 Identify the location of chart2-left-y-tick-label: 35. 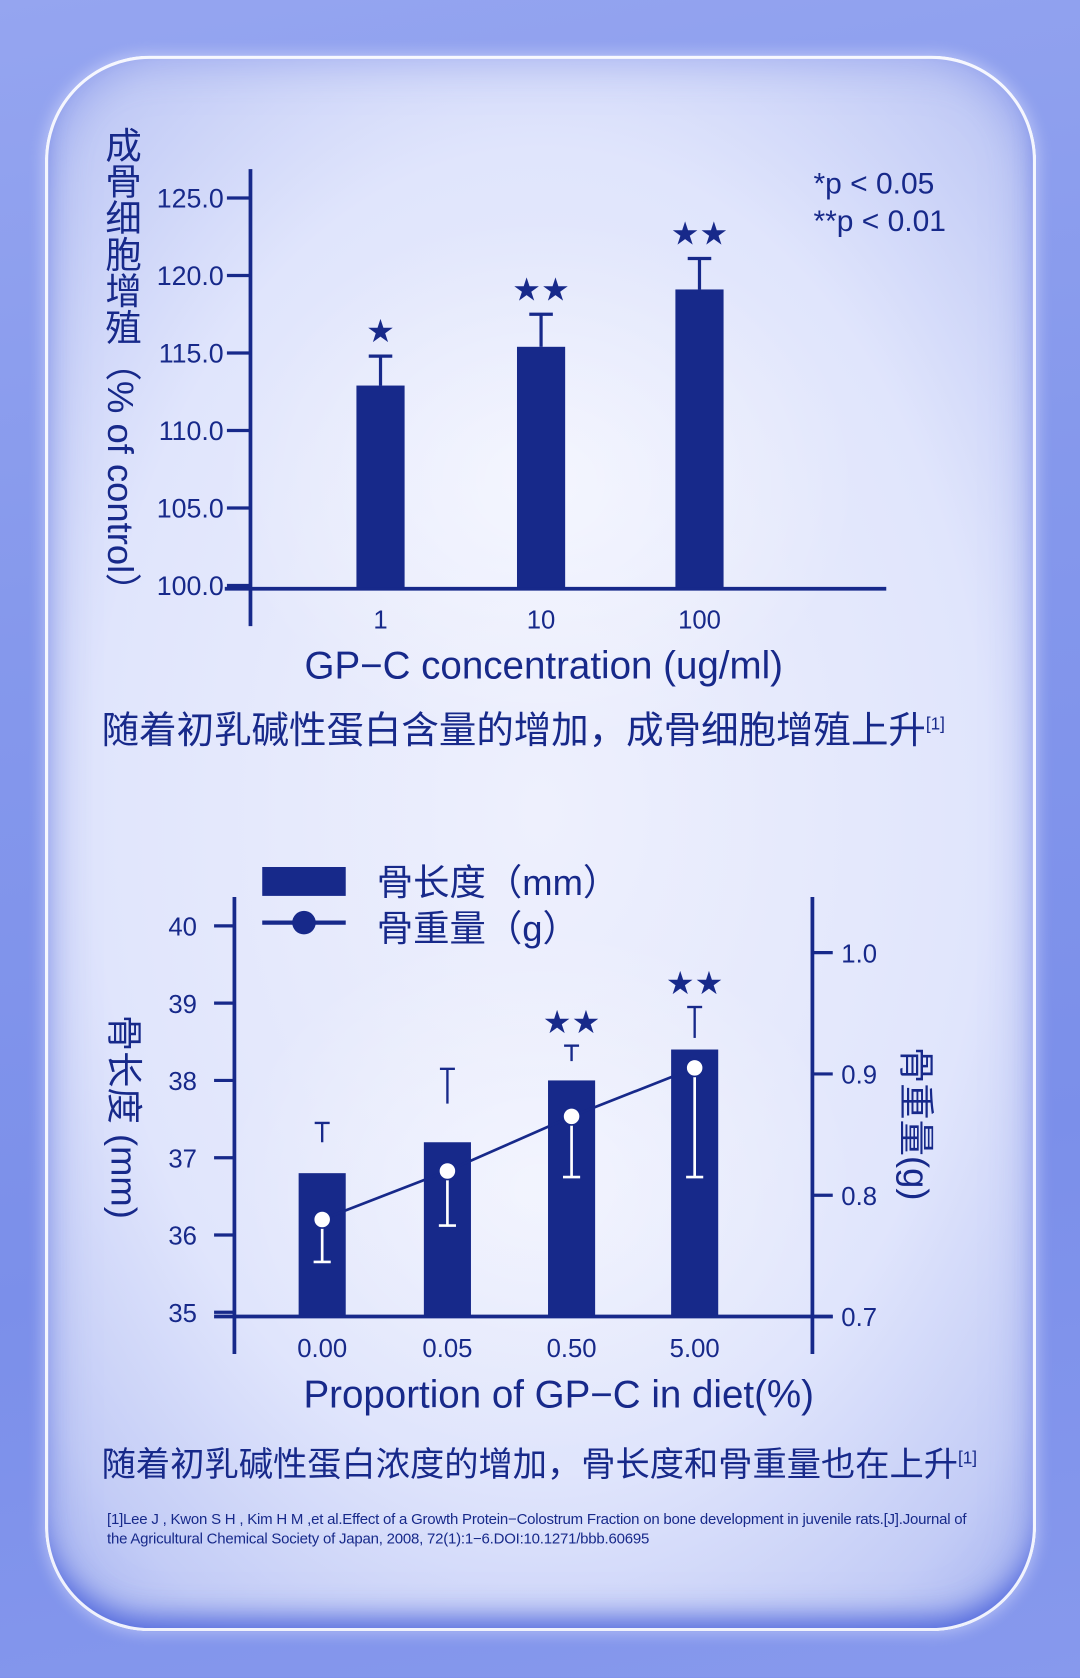
(182, 1314).